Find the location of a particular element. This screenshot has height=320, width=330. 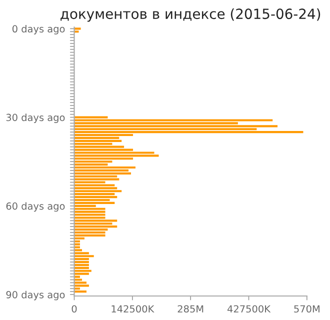

y-tick-label: 90 days ago is located at coordinates (35, 295).